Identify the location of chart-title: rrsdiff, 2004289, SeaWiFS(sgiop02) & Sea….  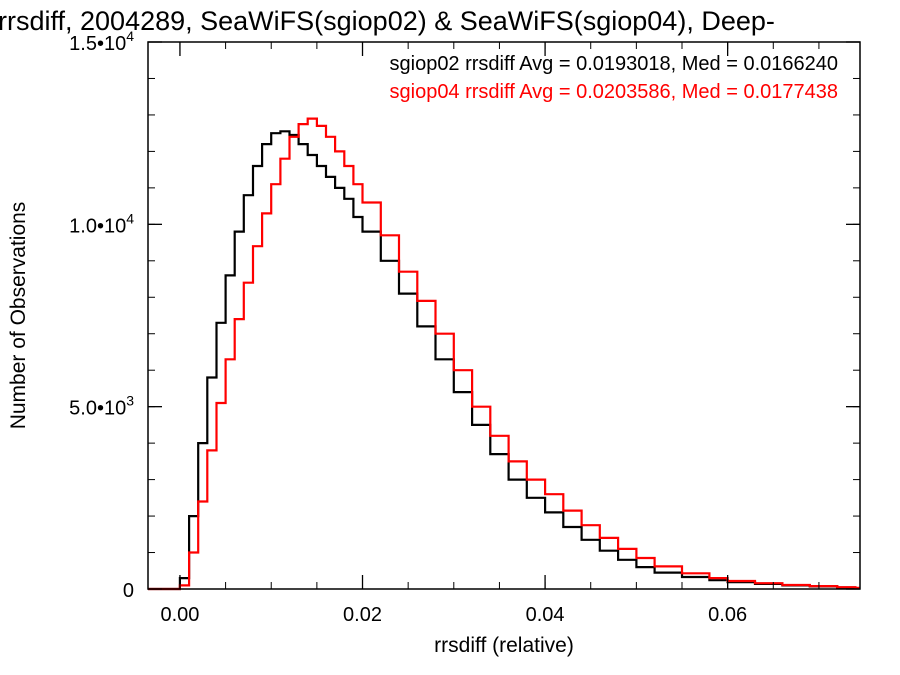
(387, 21).